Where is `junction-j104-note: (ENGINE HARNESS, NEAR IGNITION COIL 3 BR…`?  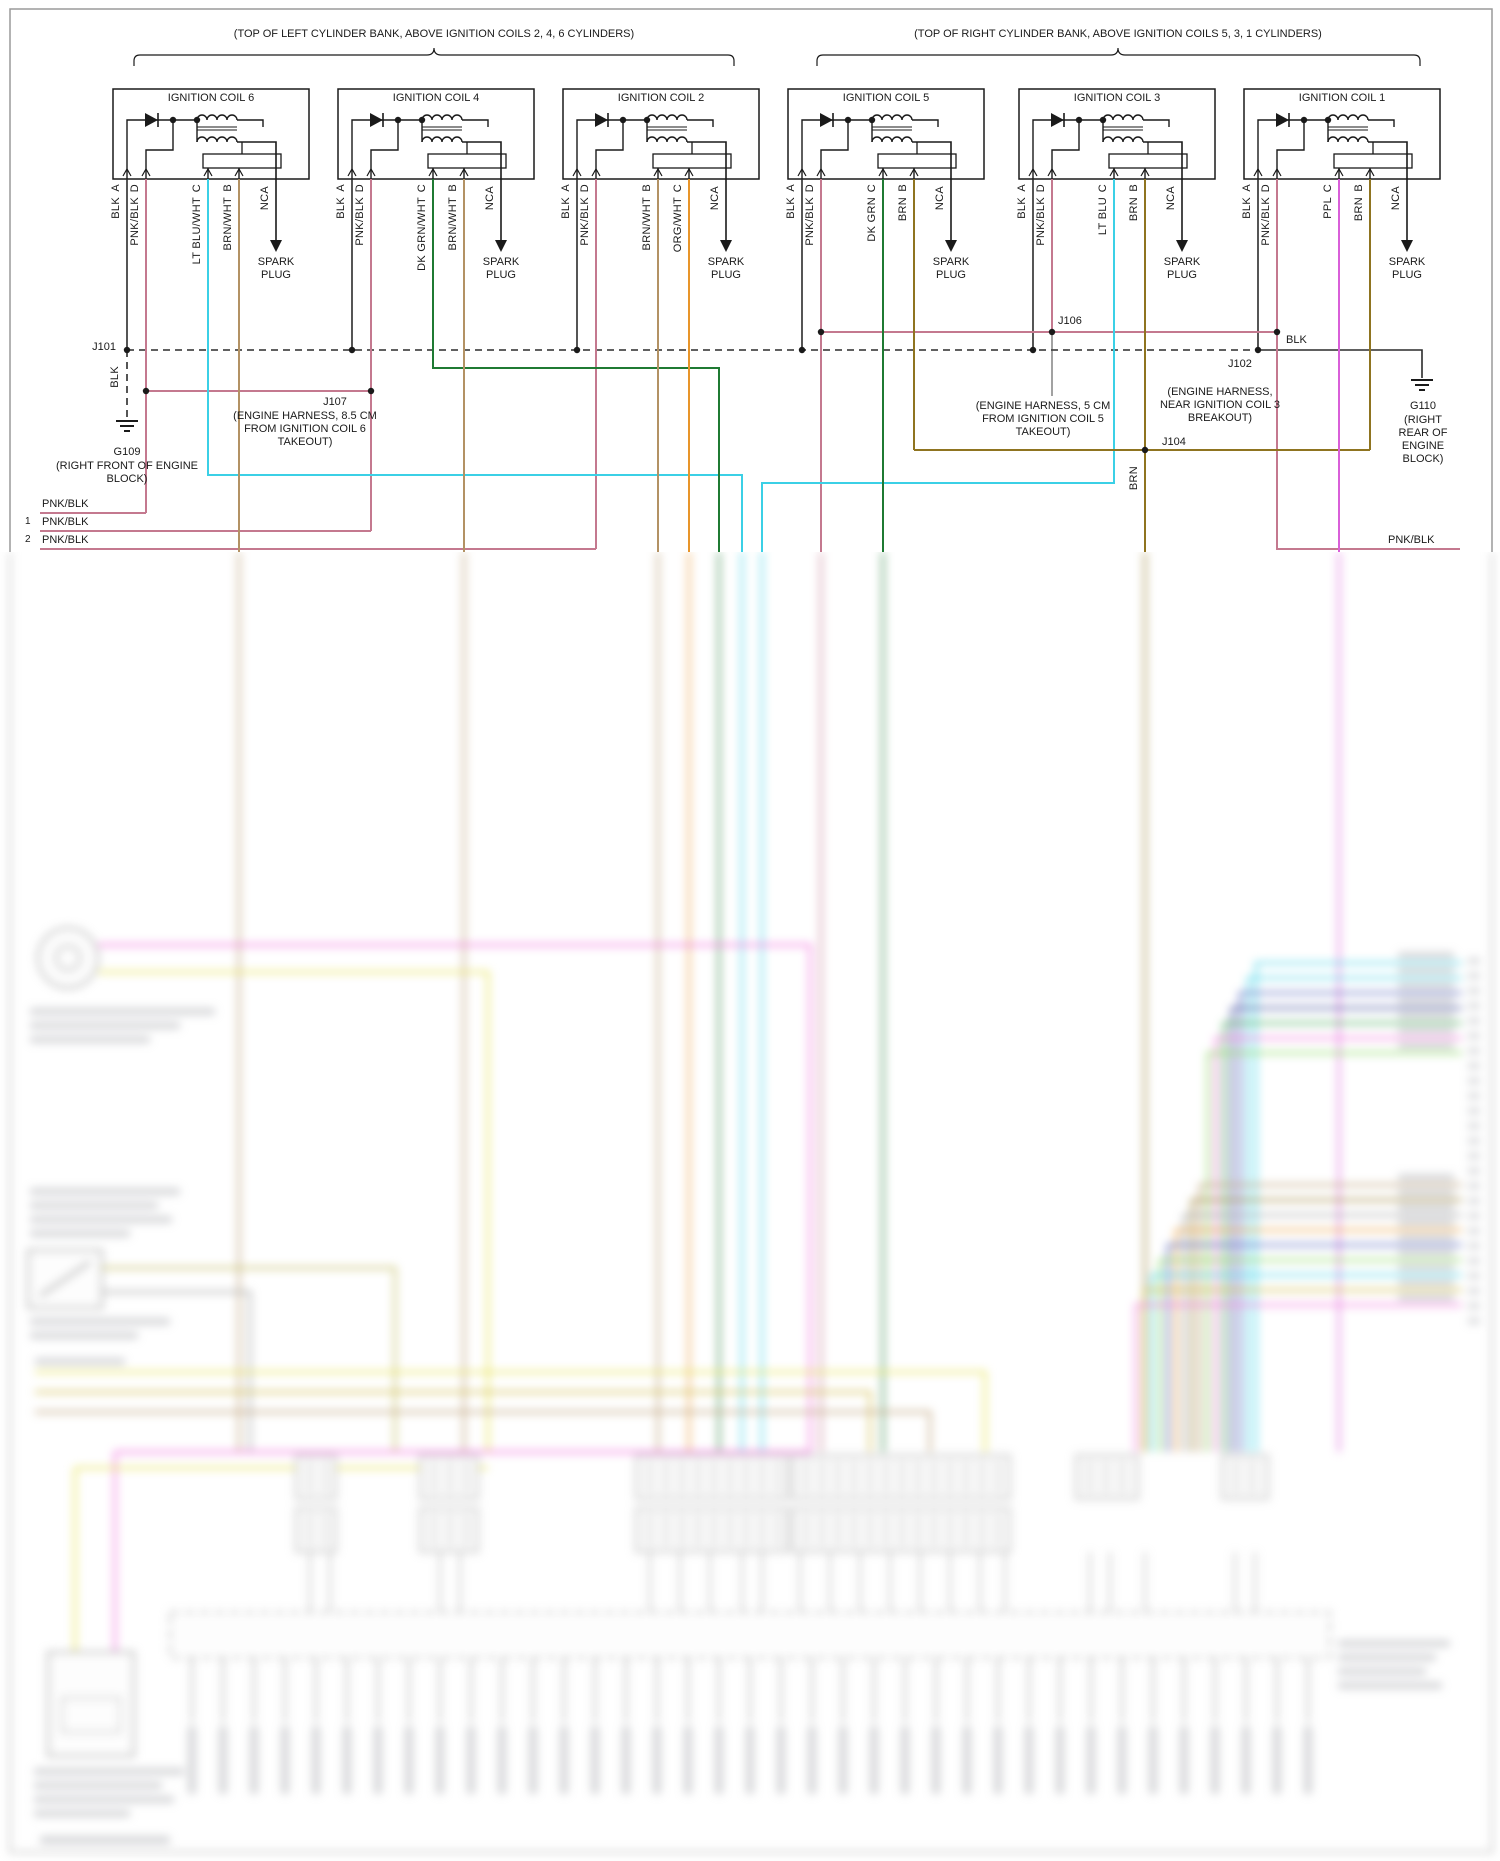 junction-j104-note: (ENGINE HARNESS, NEAR IGNITION COIL 3 BR… is located at coordinates (1219, 405).